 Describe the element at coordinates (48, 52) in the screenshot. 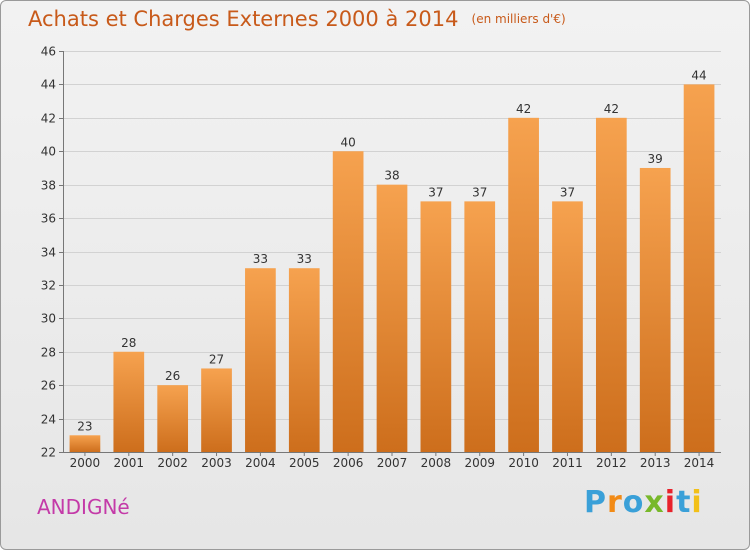

I see `y-tick-label: 46` at that location.